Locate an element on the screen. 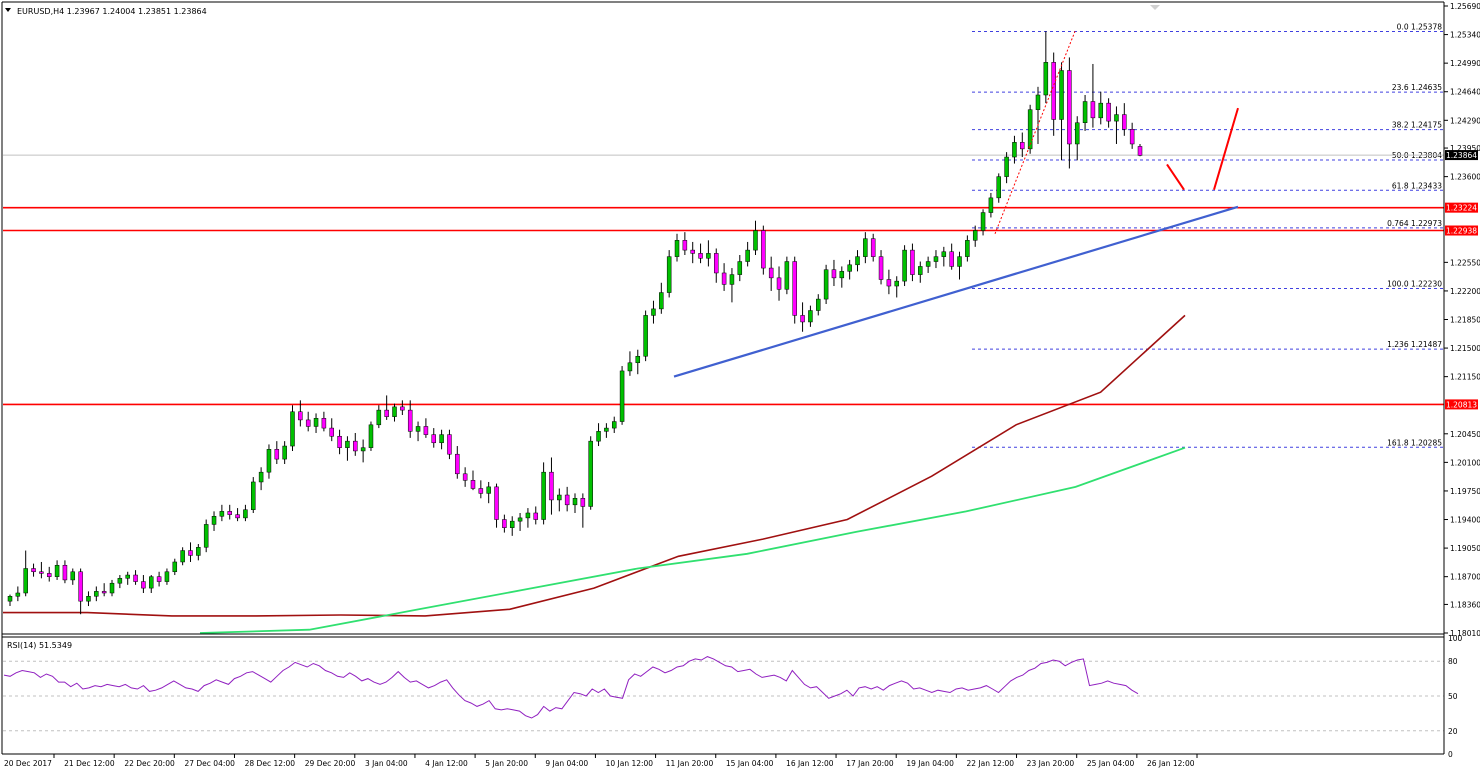 The height and width of the screenshot is (772, 1480). rsi-tick-label: 100 is located at coordinates (1455, 638).